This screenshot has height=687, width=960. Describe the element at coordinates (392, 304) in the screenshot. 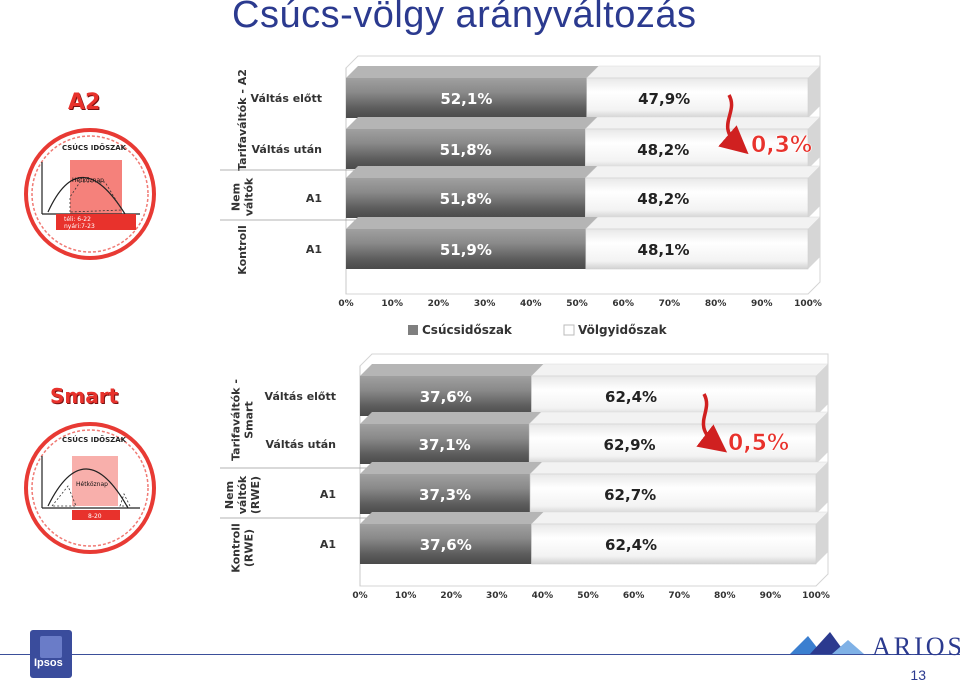

I see `x-tick-label: 10%` at that location.